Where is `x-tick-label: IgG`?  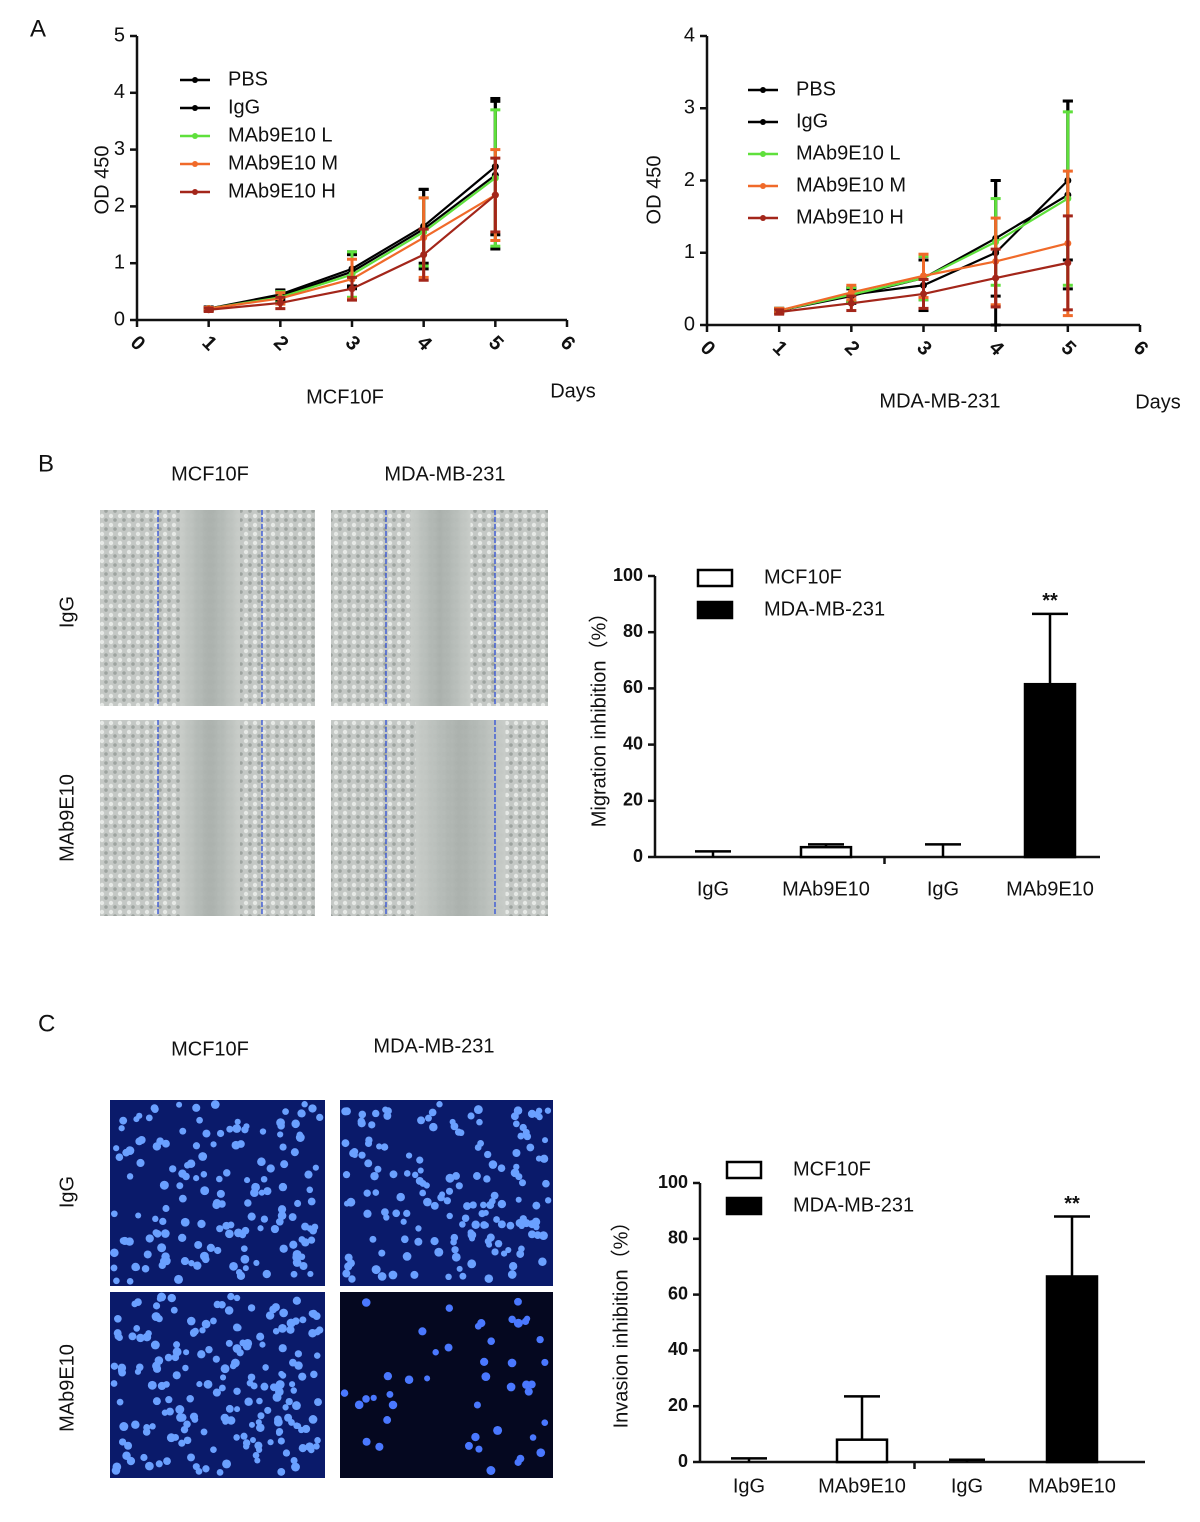 x-tick-label: IgG is located at coordinates (713, 889).